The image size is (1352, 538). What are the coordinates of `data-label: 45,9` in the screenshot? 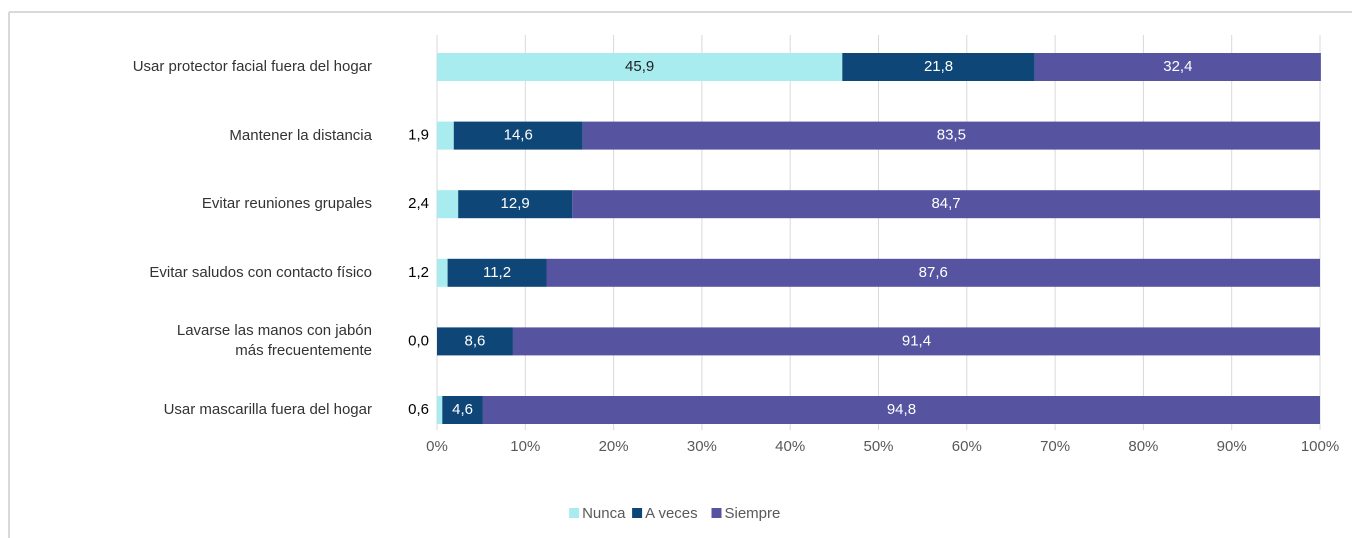 It's located at (639, 66).